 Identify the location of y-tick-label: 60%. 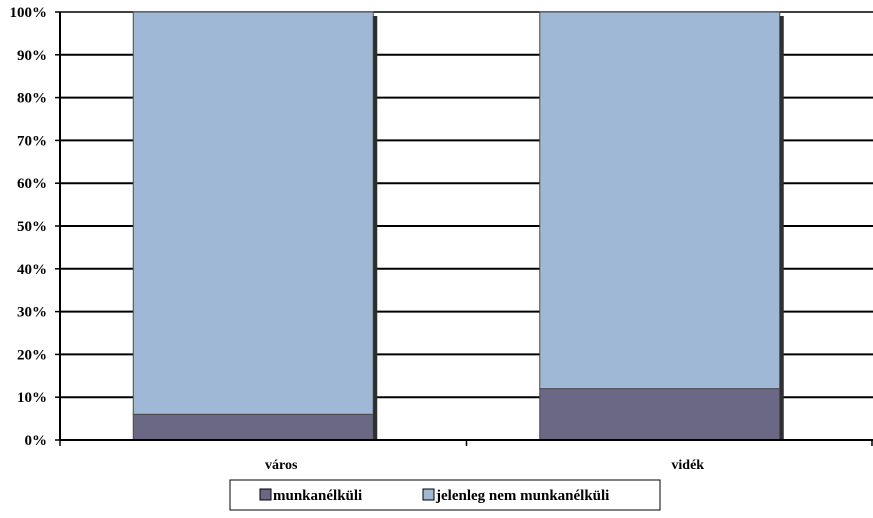
(32, 184).